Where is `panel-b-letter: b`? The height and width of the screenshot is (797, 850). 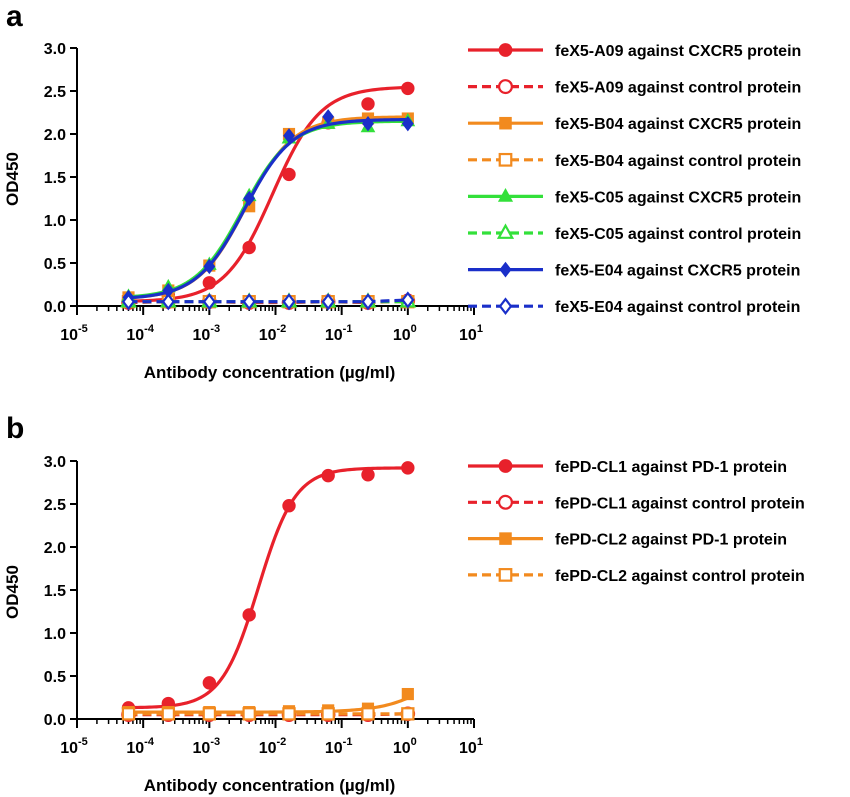 panel-b-letter: b is located at coordinates (15, 428).